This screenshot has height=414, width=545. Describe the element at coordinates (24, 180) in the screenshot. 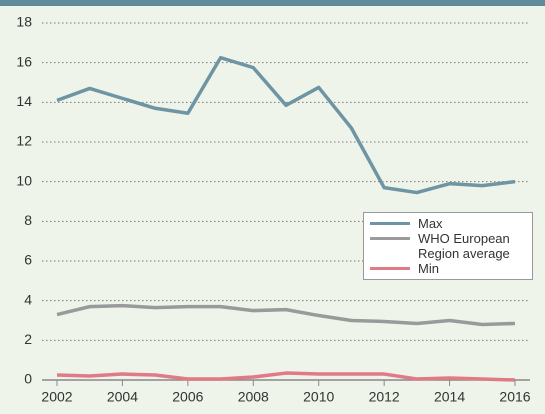

I see `y-tick-label: 10` at that location.